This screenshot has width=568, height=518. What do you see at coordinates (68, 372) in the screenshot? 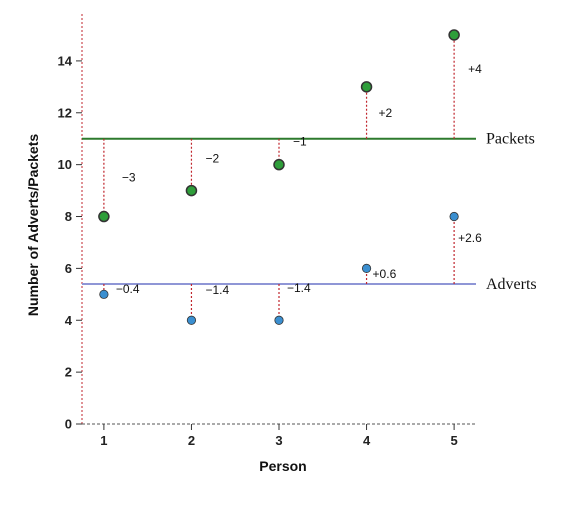
I see `y-tick-label: 2` at bounding box center [68, 372].